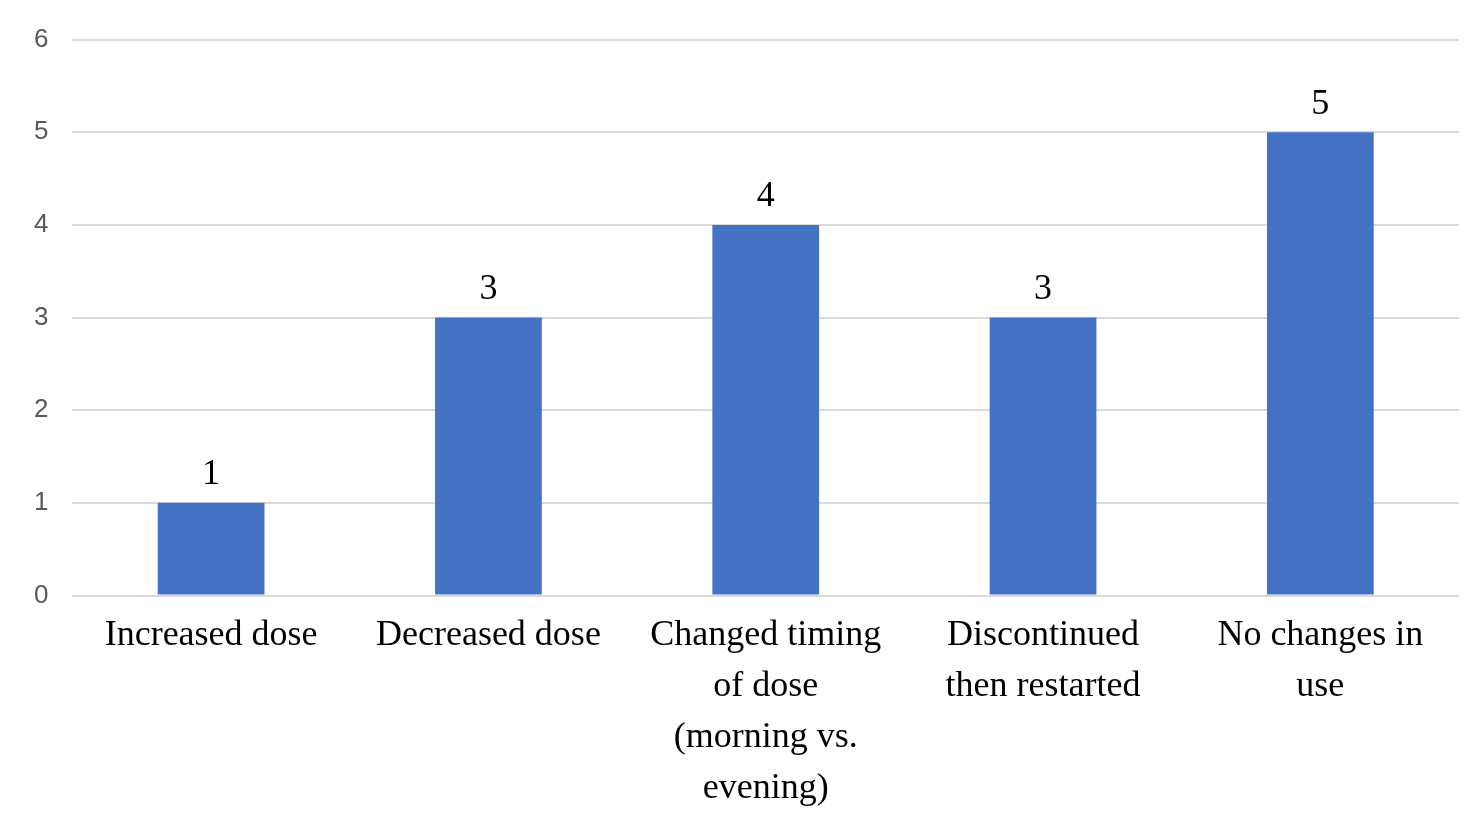  I want to click on x-tick-label: Decreased dose, so click(488, 632).